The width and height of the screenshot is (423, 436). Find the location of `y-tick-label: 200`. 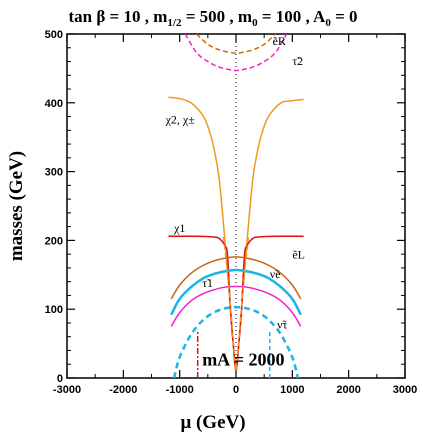

y-tick-label: 200 is located at coordinates (54, 241).